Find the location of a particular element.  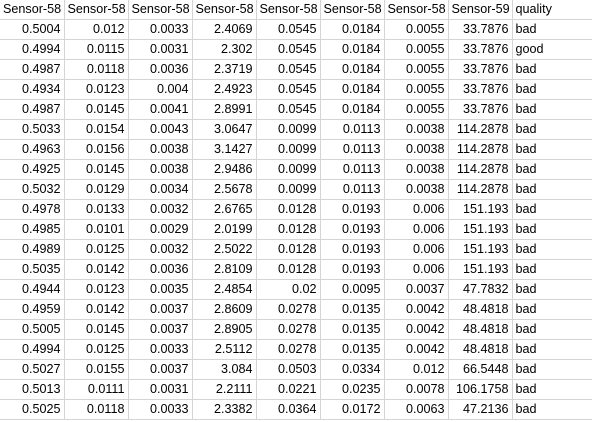

sensor-value-cell: 0.0135 is located at coordinates (352, 349).